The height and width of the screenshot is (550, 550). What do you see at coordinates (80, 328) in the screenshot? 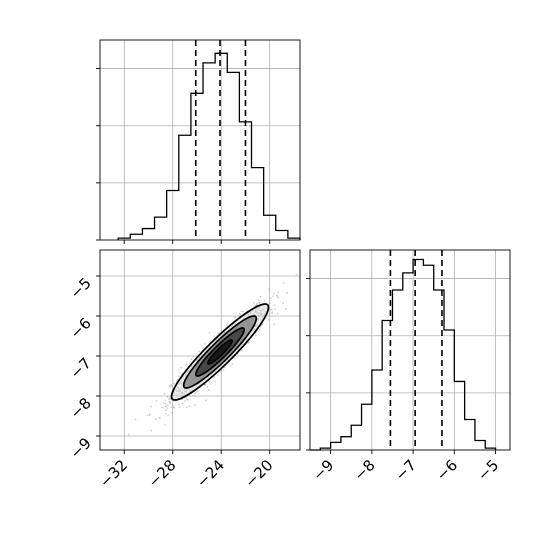
I see `y-tick-label: −6` at bounding box center [80, 328].